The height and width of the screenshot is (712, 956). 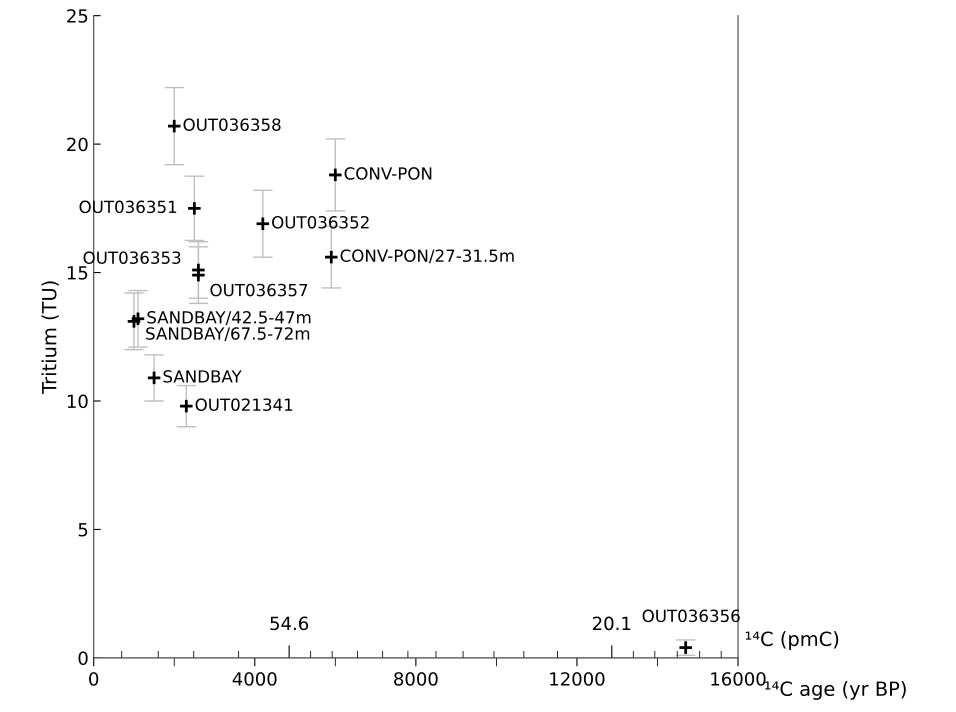 What do you see at coordinates (577, 679) in the screenshot?
I see `x-tick-label: 12000` at bounding box center [577, 679].